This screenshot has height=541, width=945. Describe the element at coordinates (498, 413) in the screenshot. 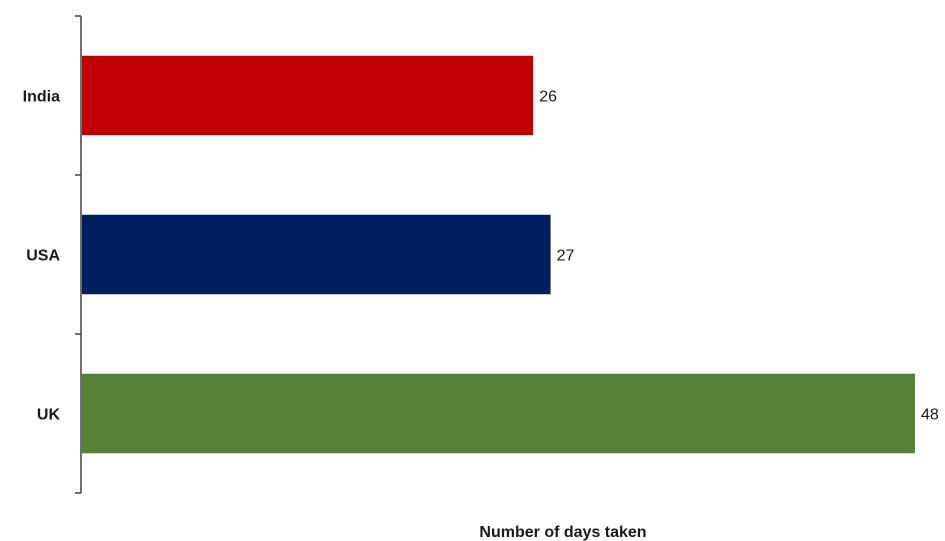

I see `bar-uk` at that location.